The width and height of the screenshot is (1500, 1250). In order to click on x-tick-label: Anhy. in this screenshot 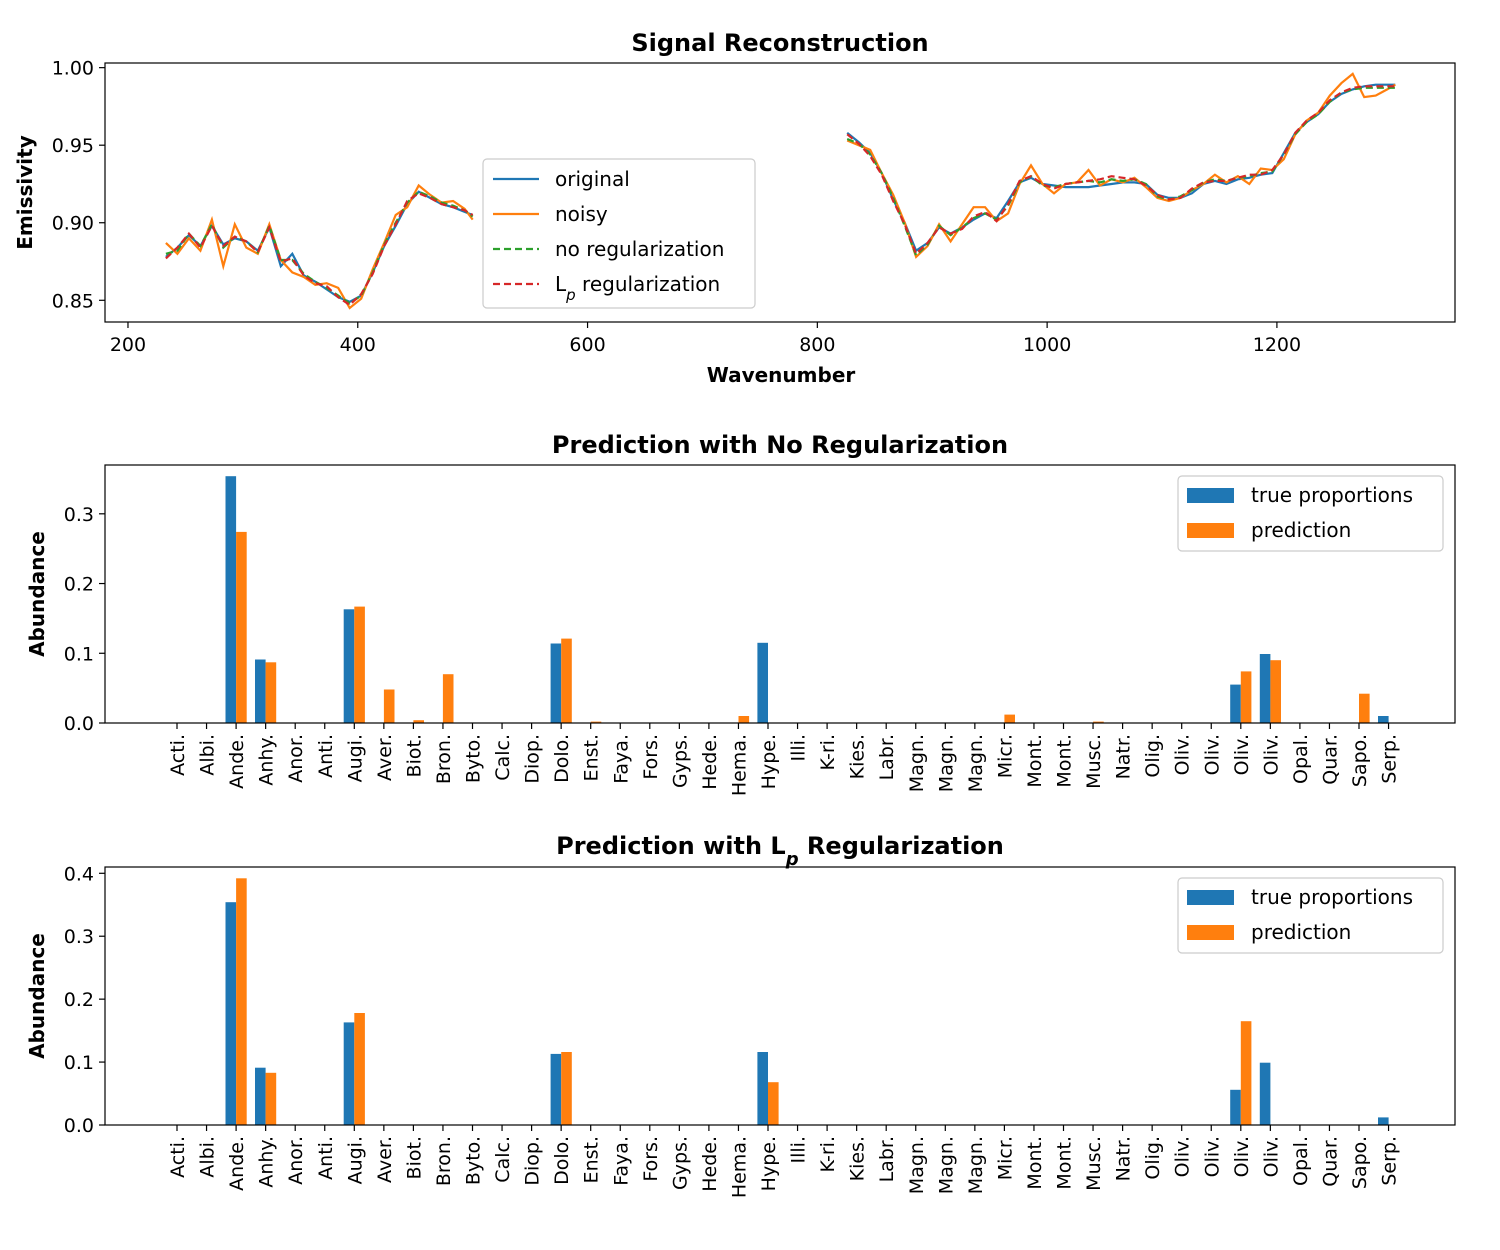, I will do `click(267, 760)`.